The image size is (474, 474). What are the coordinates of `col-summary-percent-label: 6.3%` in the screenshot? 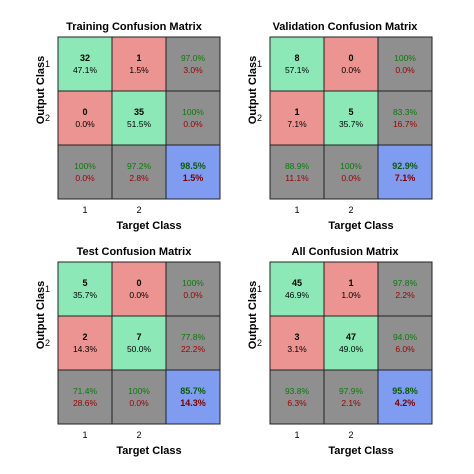 It's located at (297, 403).